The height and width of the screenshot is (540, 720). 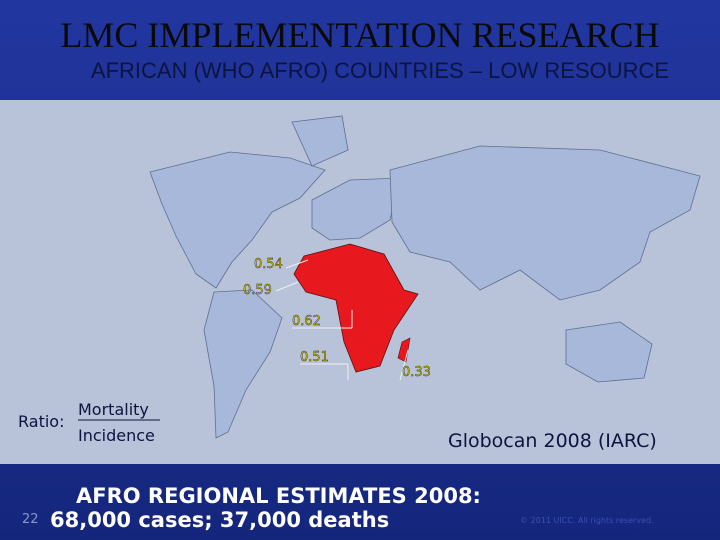 What do you see at coordinates (220, 520) in the screenshot?
I see `estimates-values: 68,000 cases; 37,000 deaths` at bounding box center [220, 520].